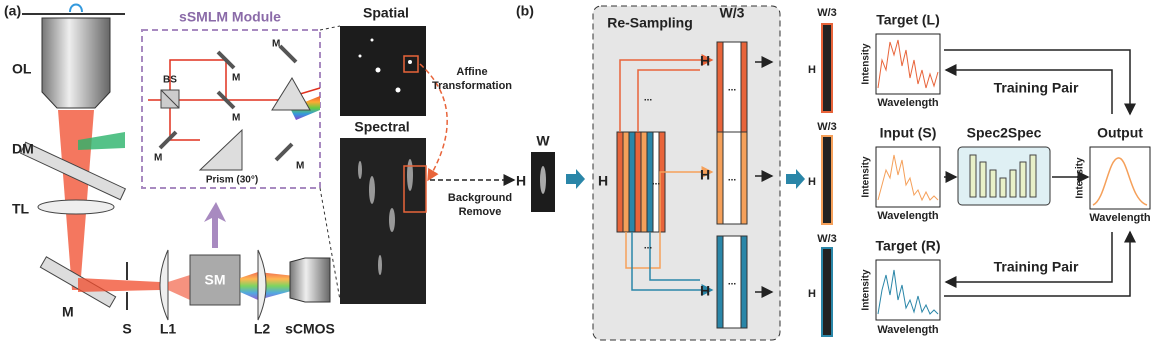 Image resolution: width=1158 pixels, height=345 pixels. I want to click on panel-label: (a), so click(12, 11).